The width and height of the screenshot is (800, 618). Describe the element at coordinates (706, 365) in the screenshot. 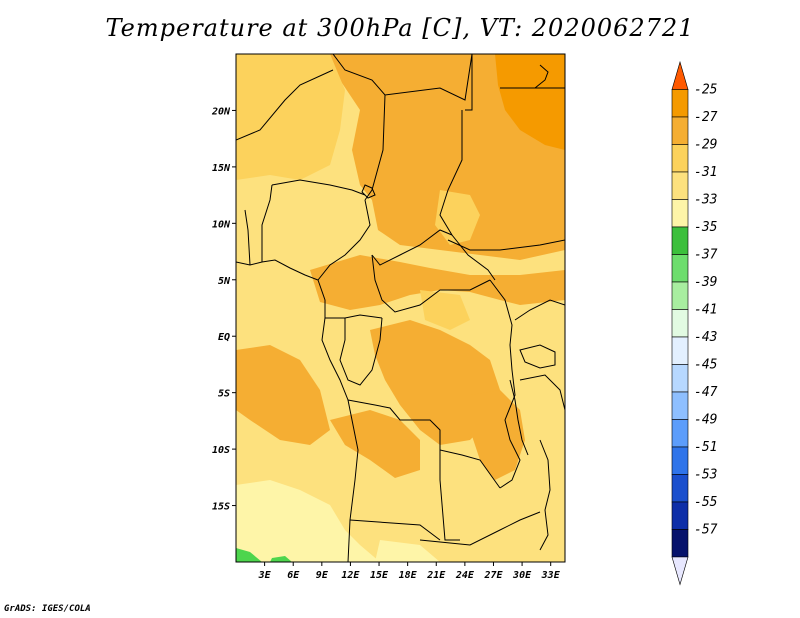

I see `colorbar-label: -45` at that location.